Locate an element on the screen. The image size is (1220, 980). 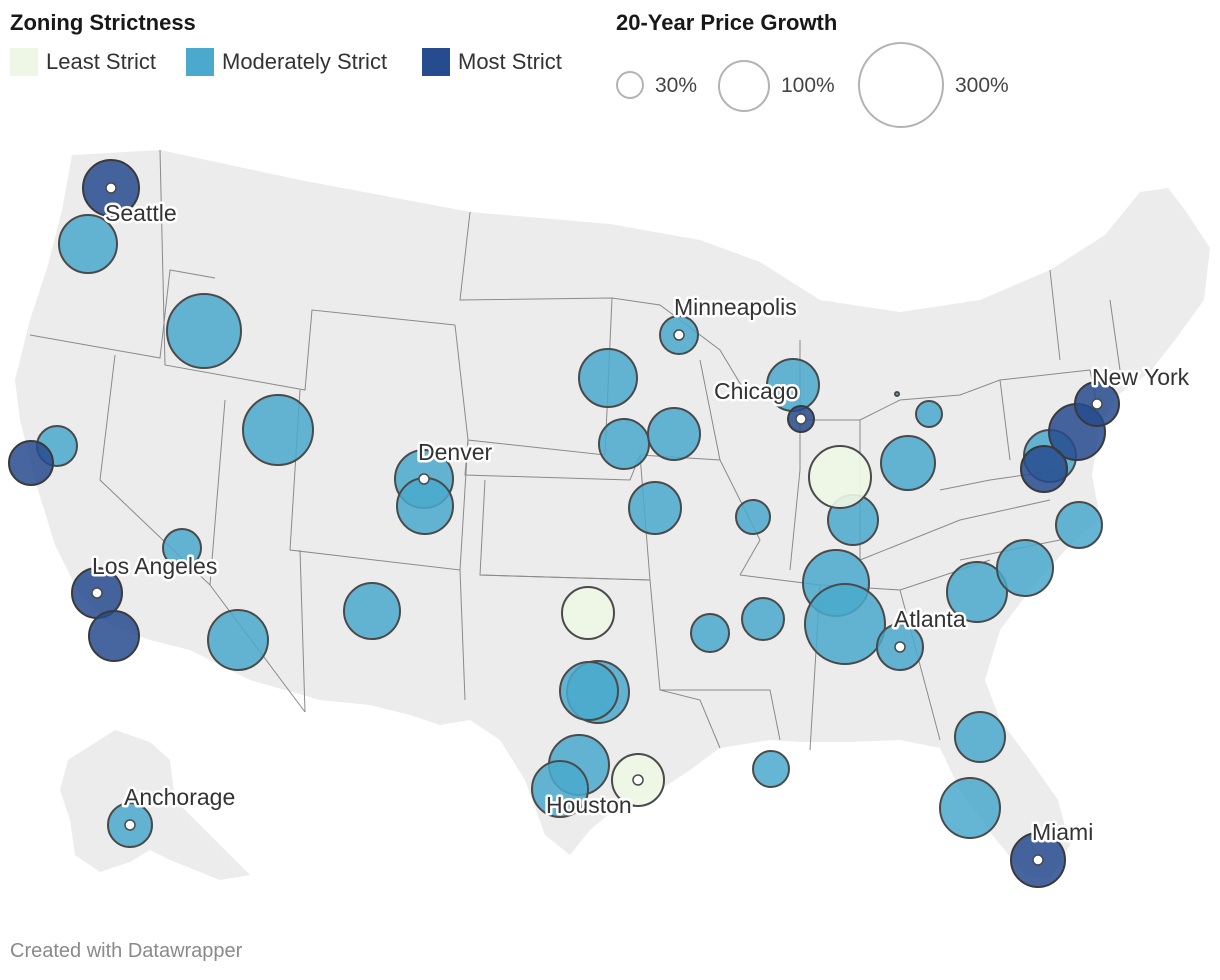
bubble-boise is located at coordinates (204, 331).